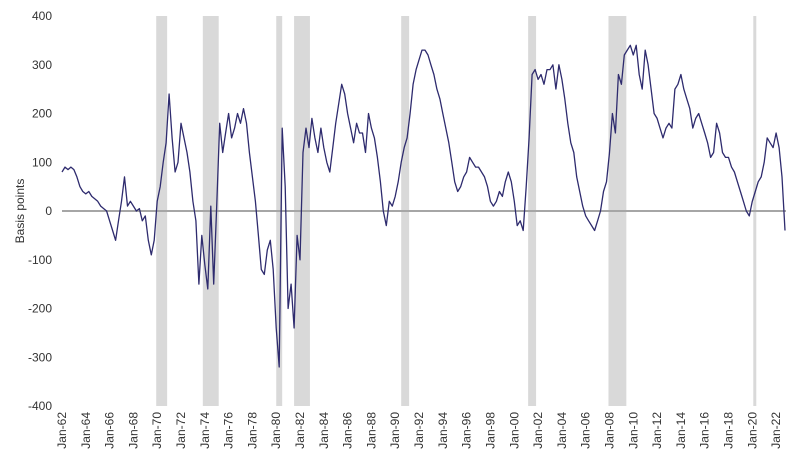  I want to click on x-tick-label: Jan-94, so click(443, 430).